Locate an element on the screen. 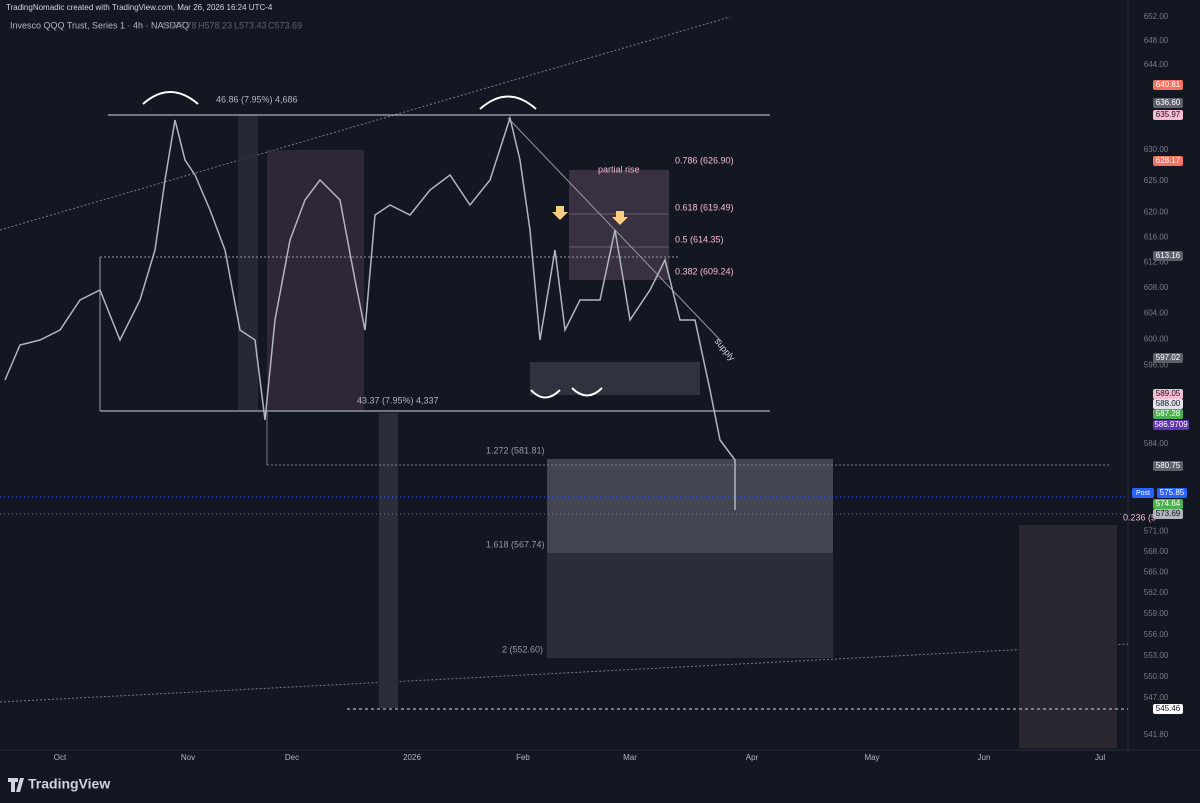 This screenshot has width=1200, height=803. fib-label: 0.236 (5 is located at coordinates (1139, 517).